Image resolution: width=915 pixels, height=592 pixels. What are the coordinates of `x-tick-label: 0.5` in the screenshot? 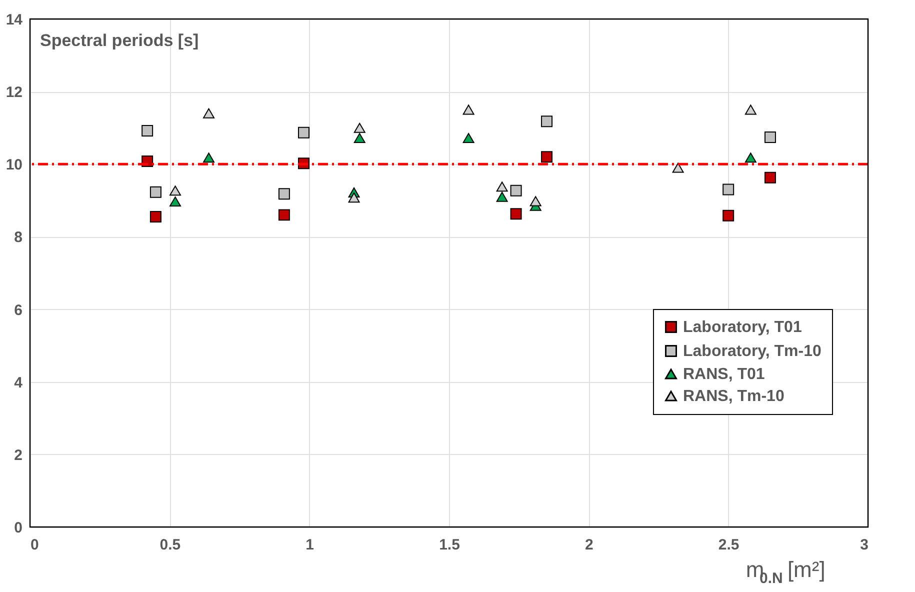 It's located at (170, 545).